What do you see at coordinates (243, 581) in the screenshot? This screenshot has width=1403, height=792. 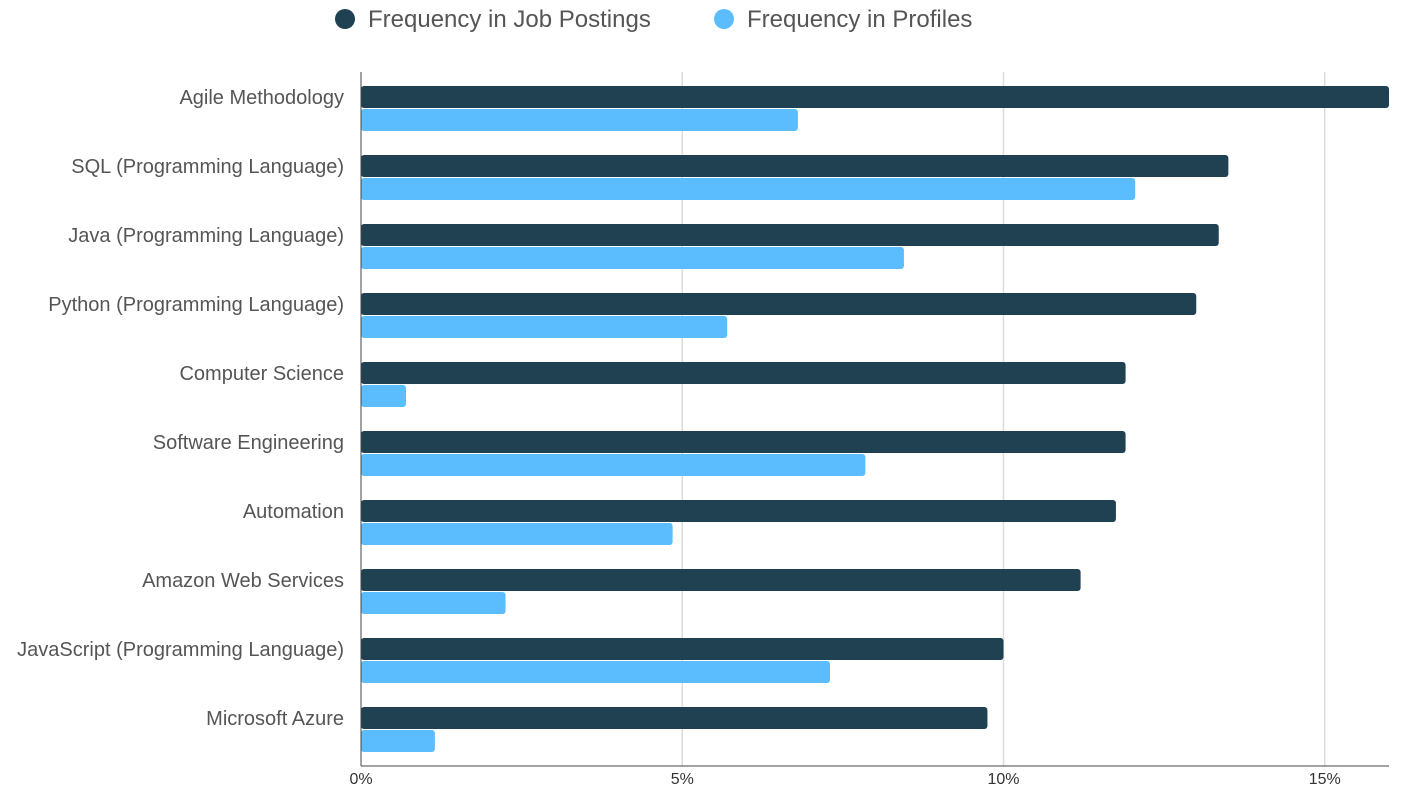 I see `category-label: Amazon Web Services` at bounding box center [243, 581].